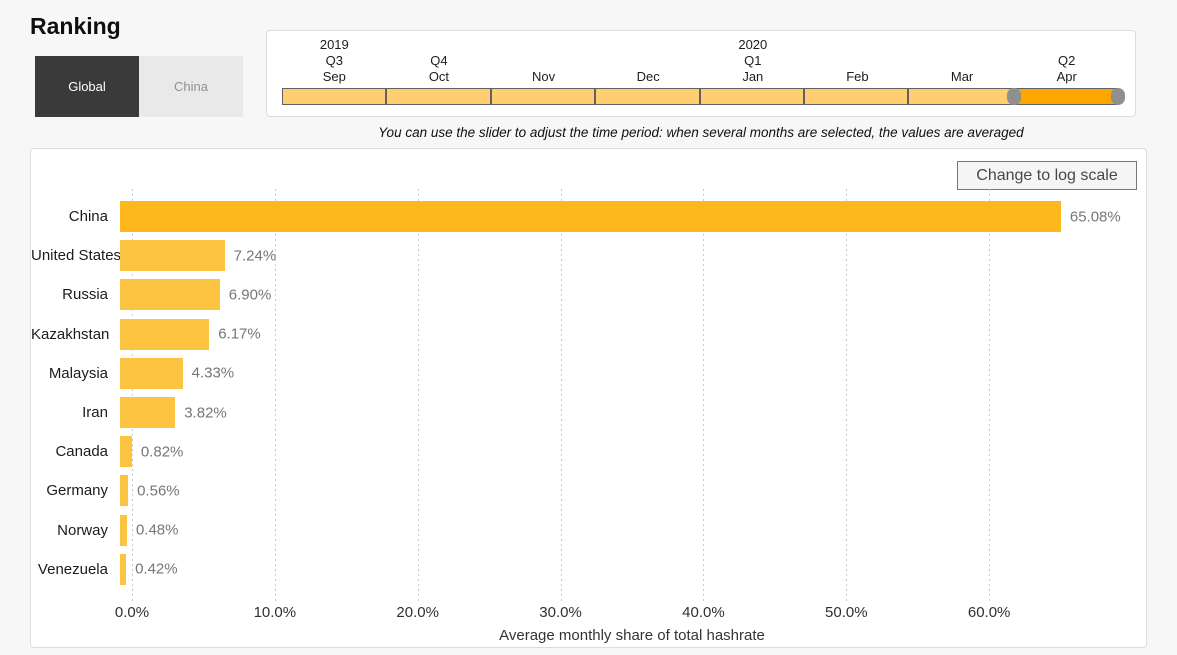  What do you see at coordinates (213, 373) in the screenshot?
I see `bar-value-label: 4.33%` at bounding box center [213, 373].